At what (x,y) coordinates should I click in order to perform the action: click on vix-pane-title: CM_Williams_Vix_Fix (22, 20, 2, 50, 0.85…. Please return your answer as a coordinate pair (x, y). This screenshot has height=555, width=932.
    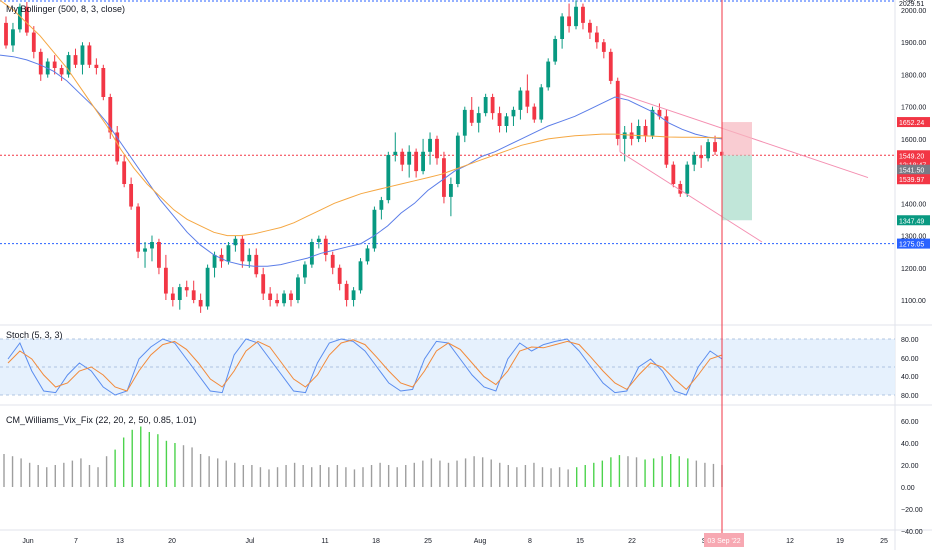
    Looking at the image, I should click on (101, 420).